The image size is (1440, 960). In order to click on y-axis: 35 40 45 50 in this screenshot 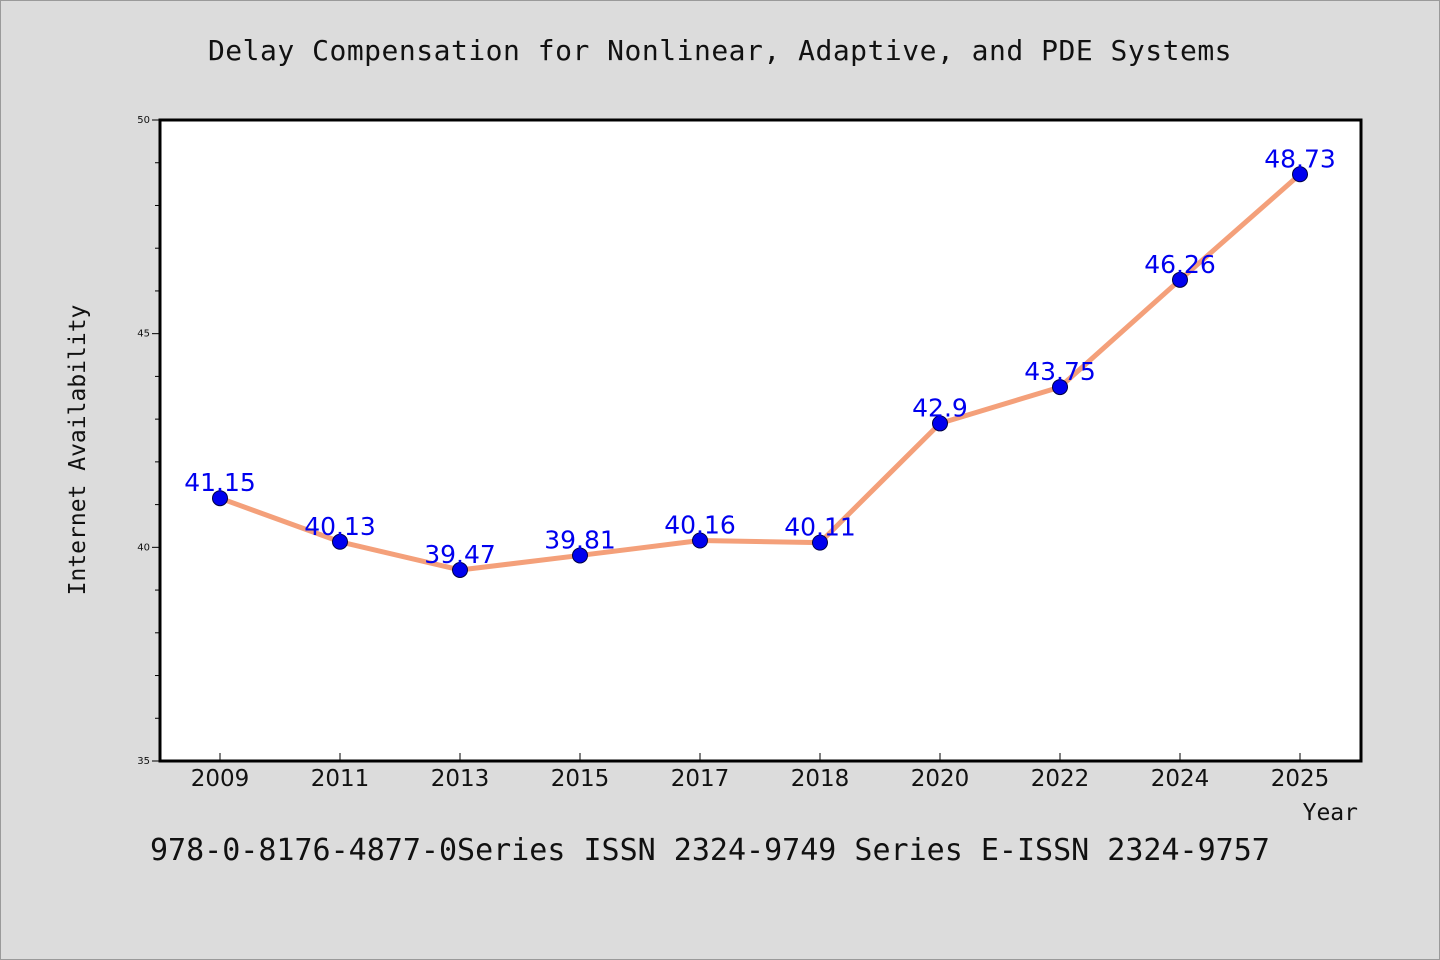, I will do `click(148, 441)`.